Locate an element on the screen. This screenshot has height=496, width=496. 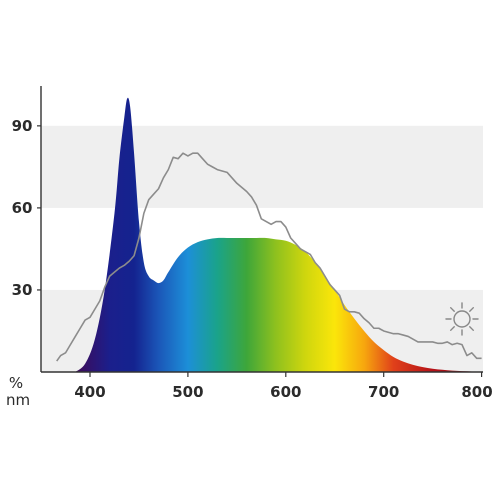
x-tick-label: 800 is located at coordinates (476, 392).